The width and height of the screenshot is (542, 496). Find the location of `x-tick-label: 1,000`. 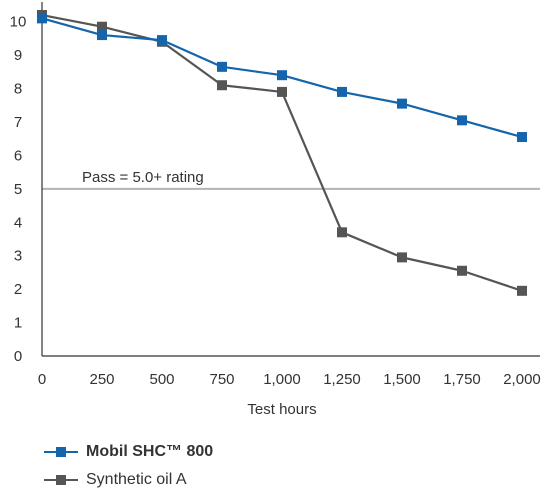

x-tick-label: 1,000 is located at coordinates (282, 379).